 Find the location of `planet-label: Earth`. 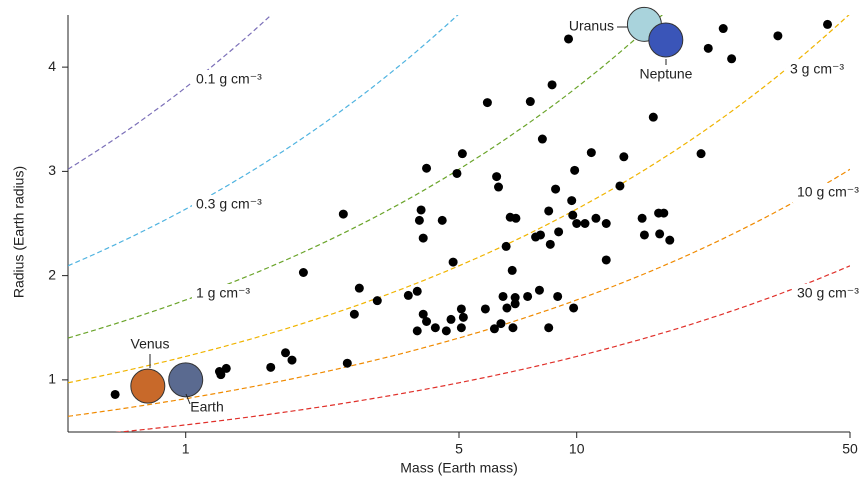

planet-label: Earth is located at coordinates (206, 407).